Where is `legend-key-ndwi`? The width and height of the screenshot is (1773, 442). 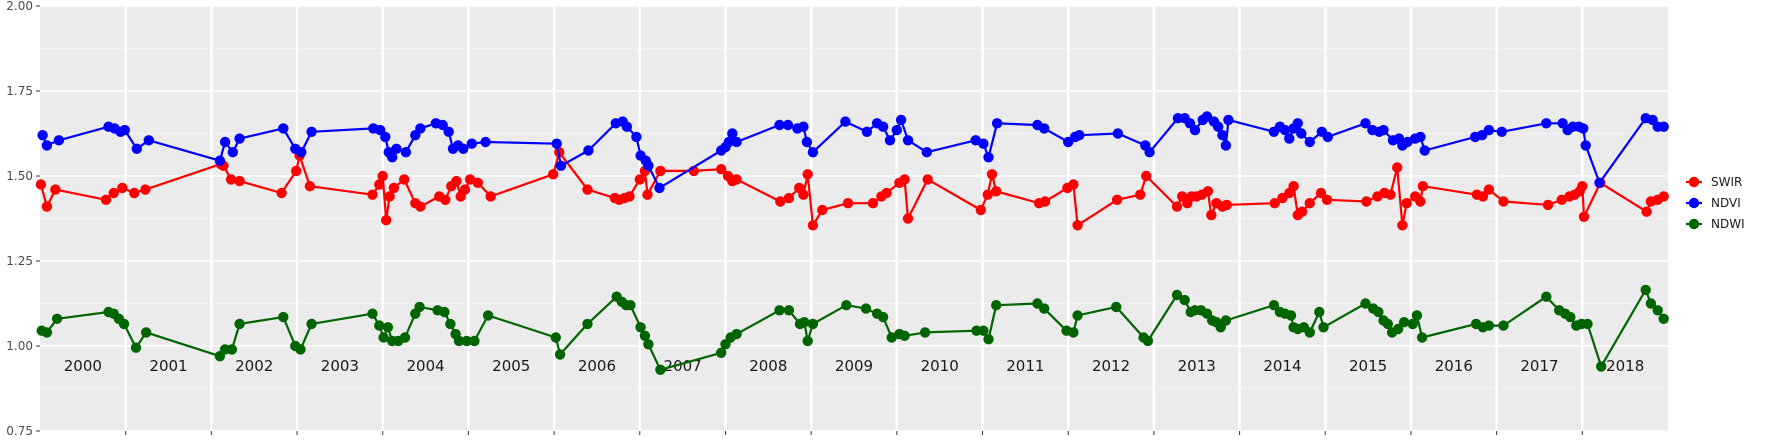
legend-key-ndwi is located at coordinates (1694, 224).